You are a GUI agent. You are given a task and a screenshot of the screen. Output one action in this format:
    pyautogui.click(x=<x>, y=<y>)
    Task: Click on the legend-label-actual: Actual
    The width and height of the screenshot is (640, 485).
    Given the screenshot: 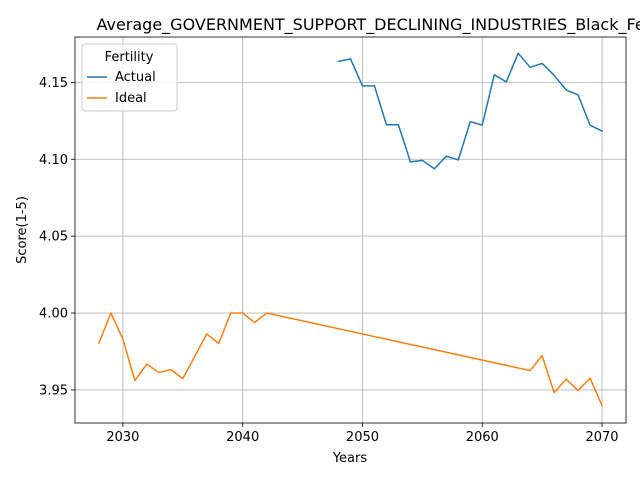 What is the action you would take?
    pyautogui.click(x=135, y=77)
    